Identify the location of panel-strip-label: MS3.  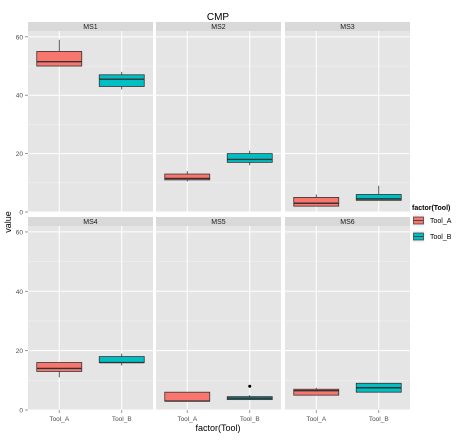
(347, 27).